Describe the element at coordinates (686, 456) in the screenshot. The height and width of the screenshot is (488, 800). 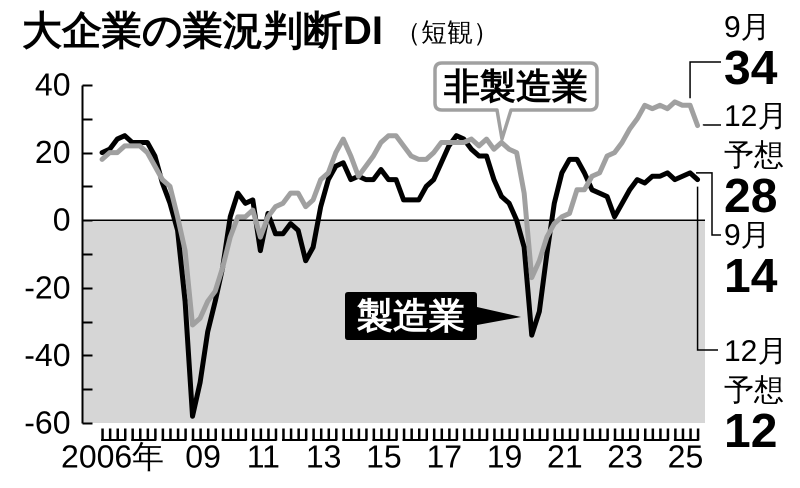
I see `x-tick-label: 25` at that location.